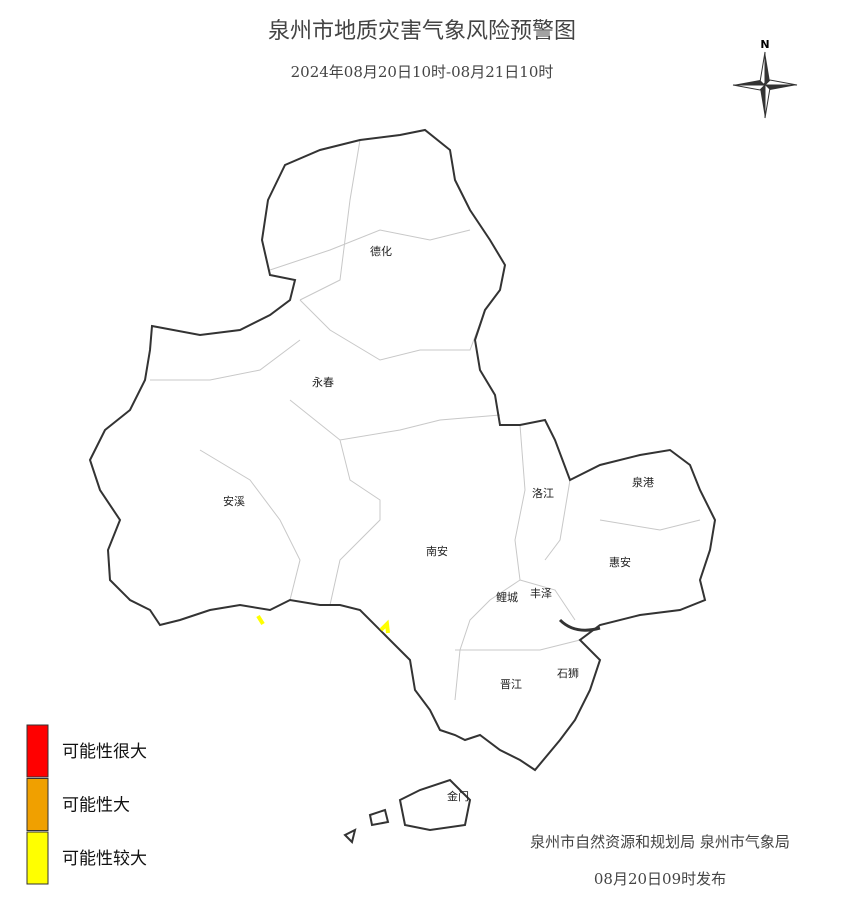  I want to click on region-label: 德化, so click(381, 251).